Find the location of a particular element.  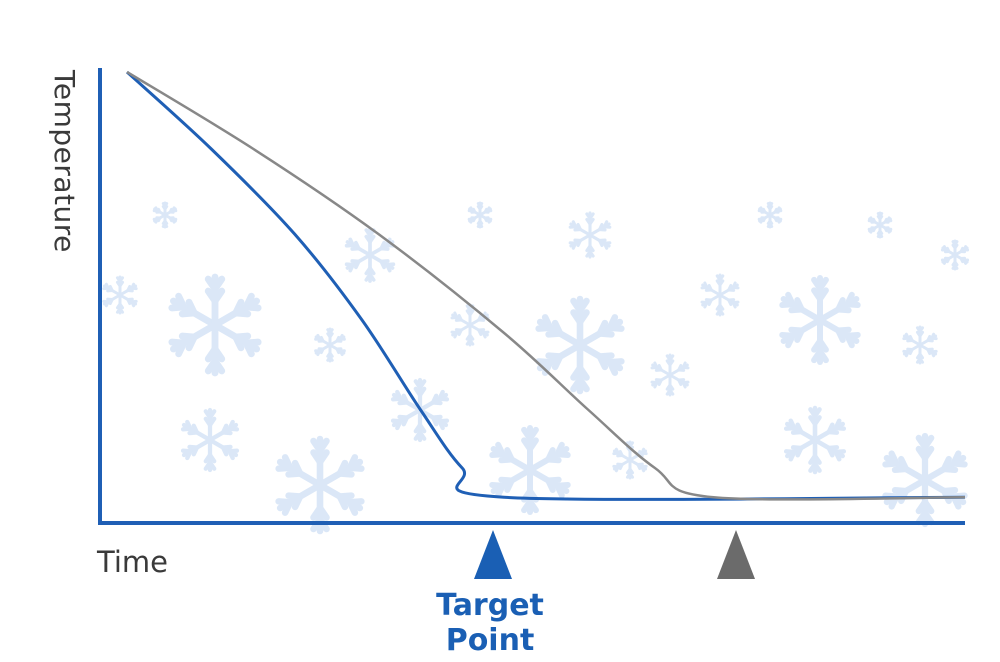

markers is located at coordinates (614, 554).